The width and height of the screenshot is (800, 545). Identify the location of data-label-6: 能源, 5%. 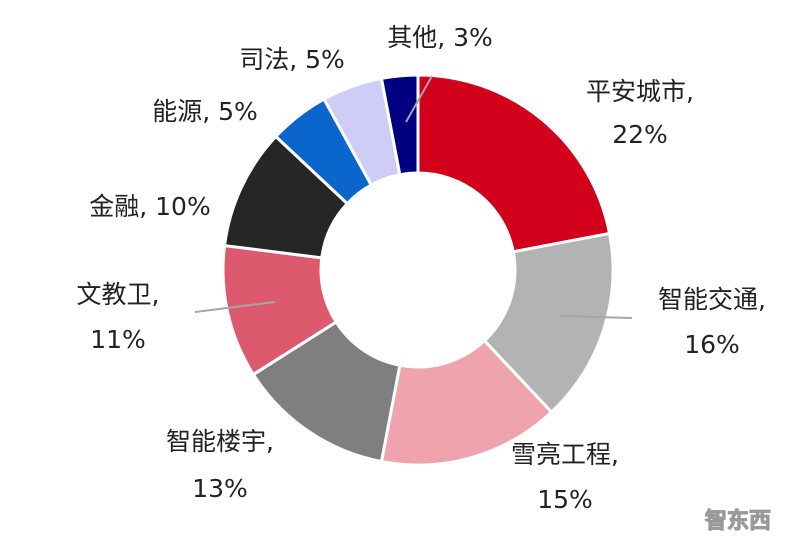
(205, 111).